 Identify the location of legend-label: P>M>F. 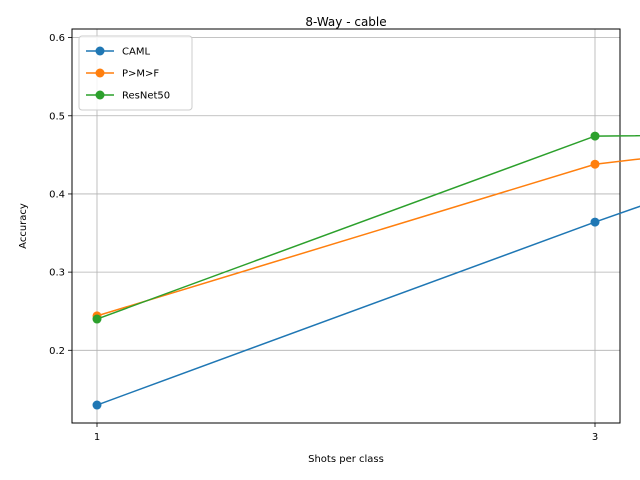
(140, 74).